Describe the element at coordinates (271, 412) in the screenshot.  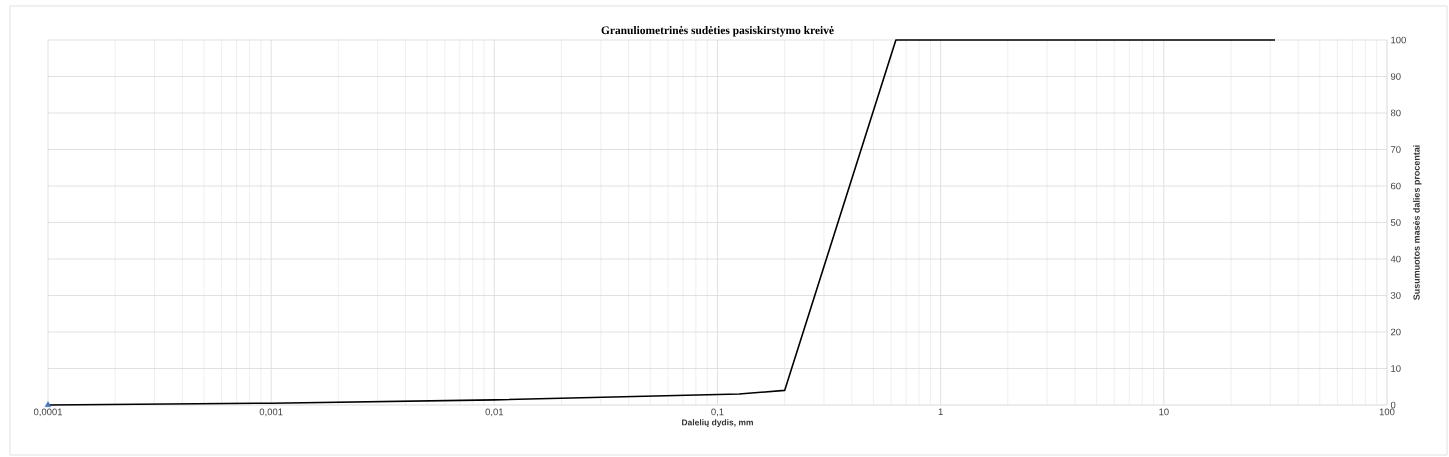
I see `x-tick-label: 0,001` at that location.